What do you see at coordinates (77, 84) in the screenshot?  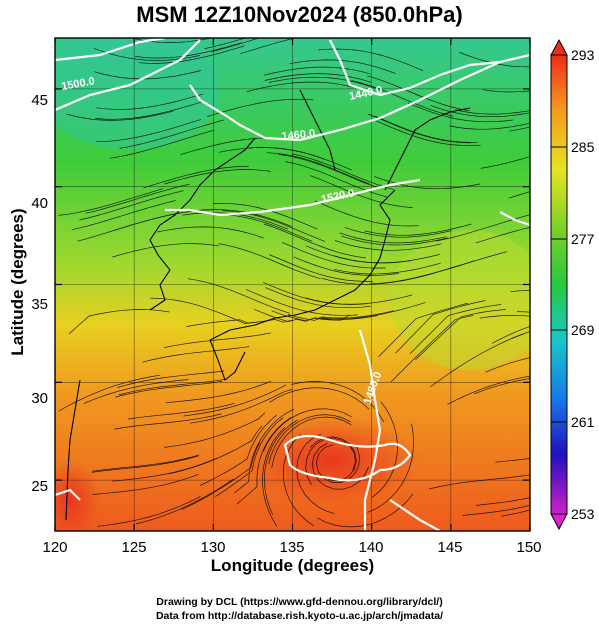 I see `contour-label: 1500.0` at bounding box center [77, 84].